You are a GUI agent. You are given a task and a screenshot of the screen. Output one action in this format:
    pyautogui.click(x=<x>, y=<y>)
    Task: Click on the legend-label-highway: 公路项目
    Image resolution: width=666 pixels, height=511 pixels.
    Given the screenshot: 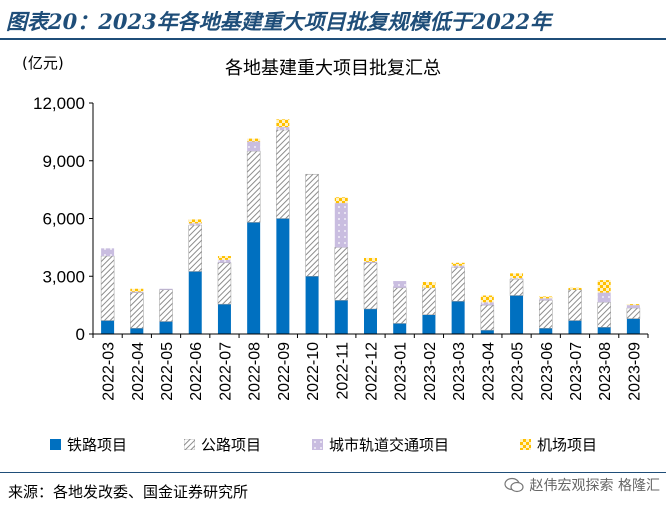 What is the action you would take?
    pyautogui.click(x=231, y=445)
    